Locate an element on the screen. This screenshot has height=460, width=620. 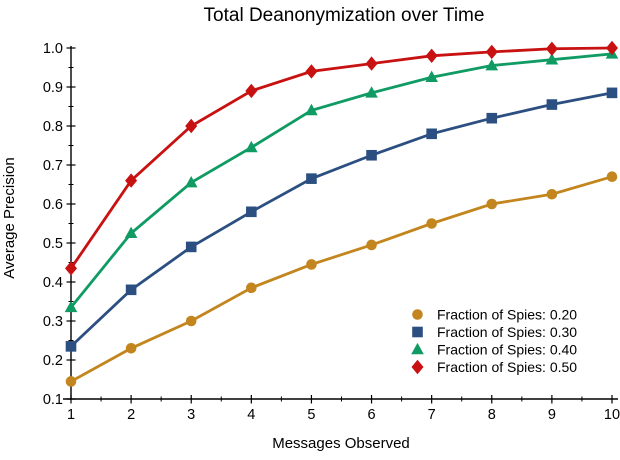
legend-label: Fraction of Spies: 0.20 is located at coordinates (507, 315).